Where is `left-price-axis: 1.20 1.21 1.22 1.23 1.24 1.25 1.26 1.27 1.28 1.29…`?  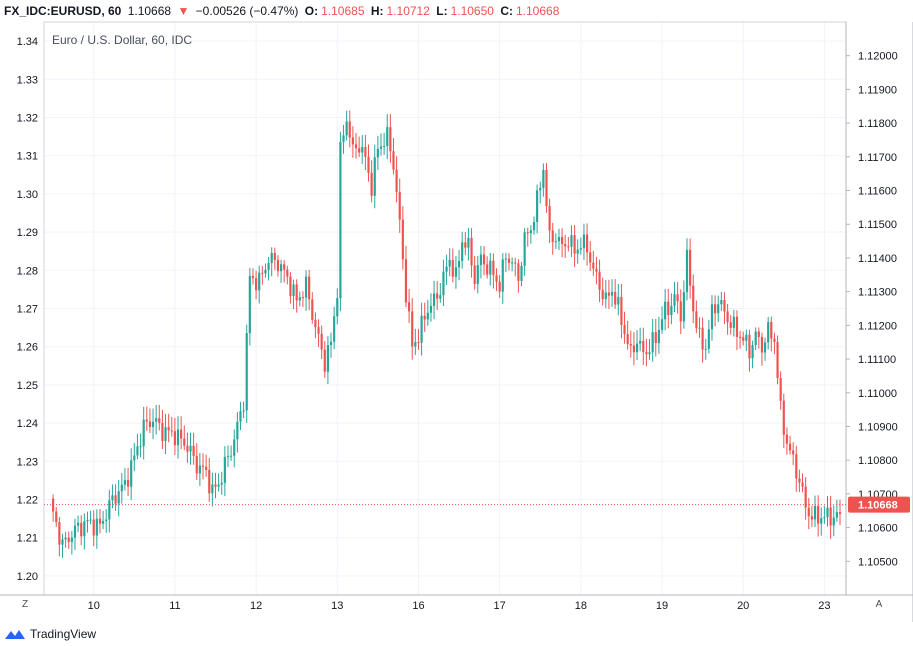
left-price-axis: 1.20 1.21 1.22 1.23 1.24 1.25 1.26 1.27 1.28 1.29… is located at coordinates (27, 309).